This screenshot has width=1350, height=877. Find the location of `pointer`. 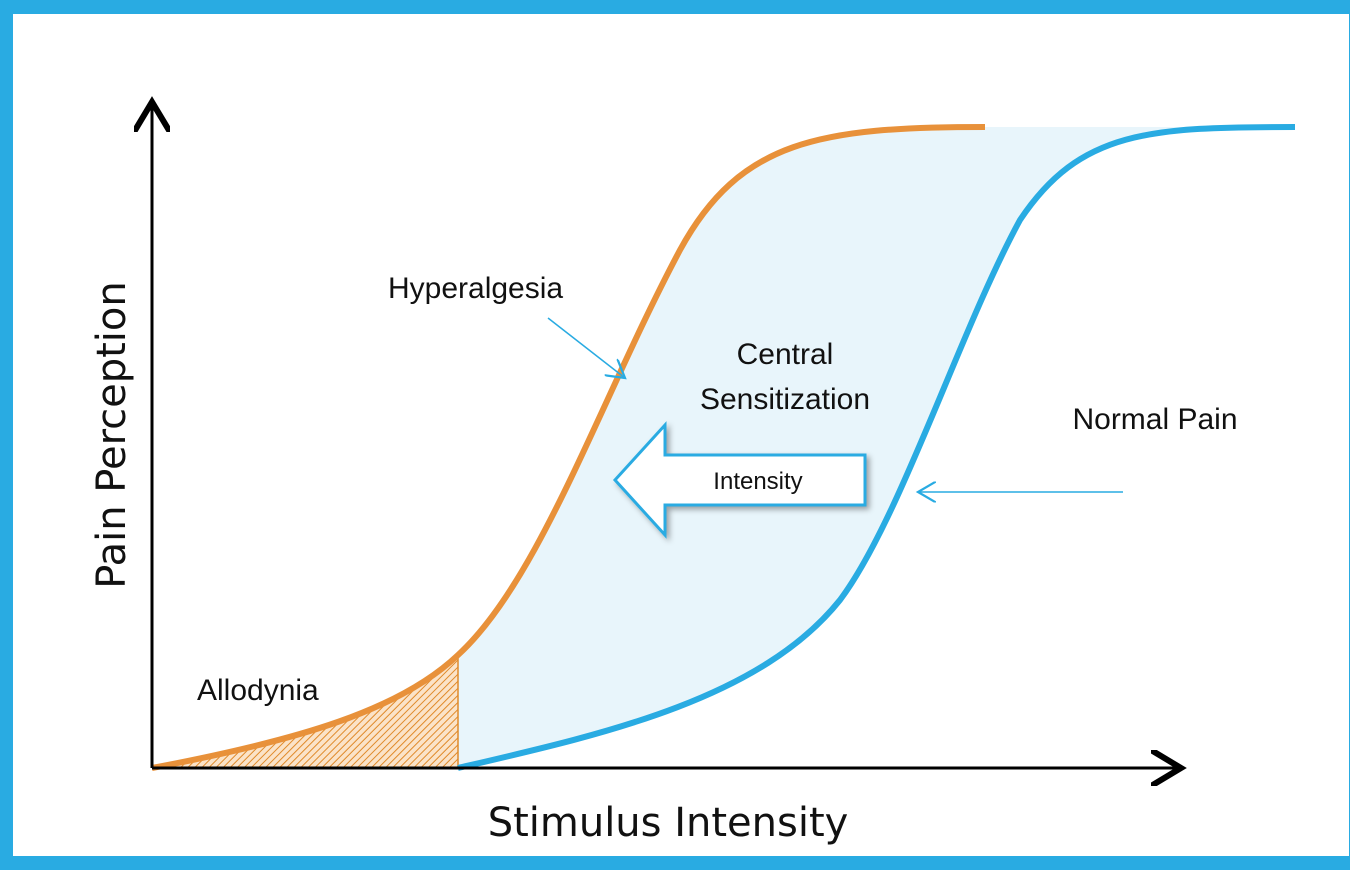

pointer is located at coordinates (586, 347).